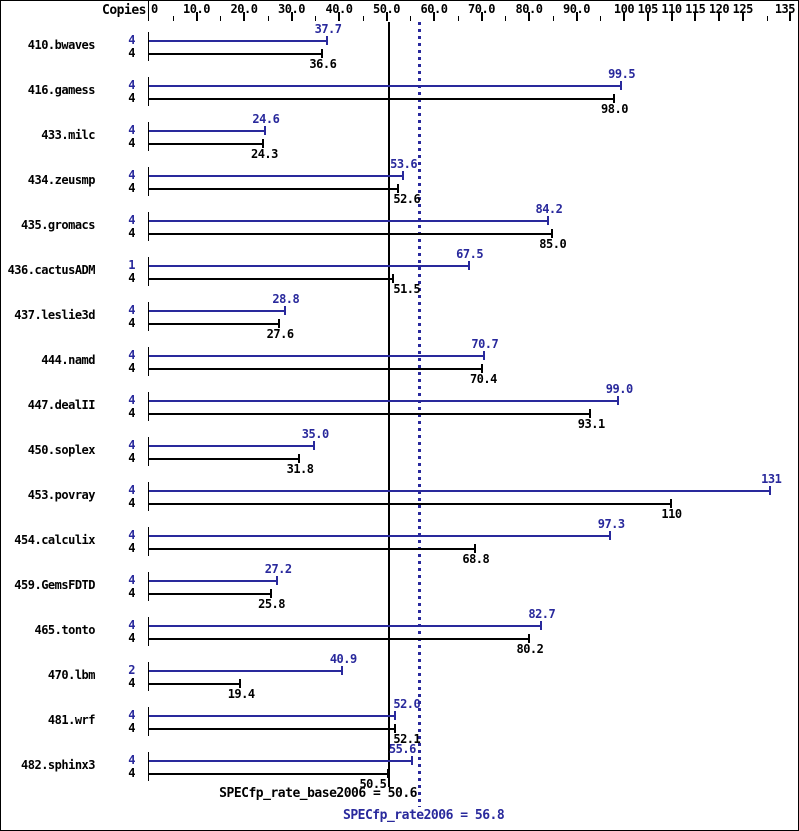 This screenshot has width=799, height=831. I want to click on axis-tick-label: 110, so click(671, 9).